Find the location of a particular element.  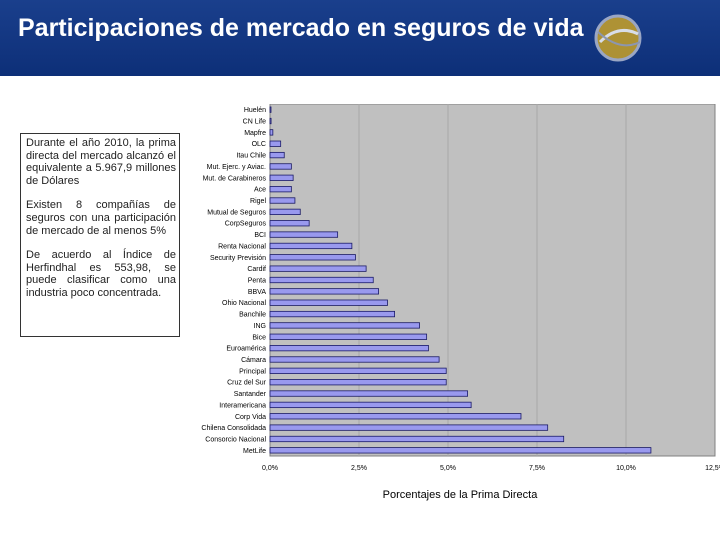

x-tick-label: 7,5% is located at coordinates (537, 468).